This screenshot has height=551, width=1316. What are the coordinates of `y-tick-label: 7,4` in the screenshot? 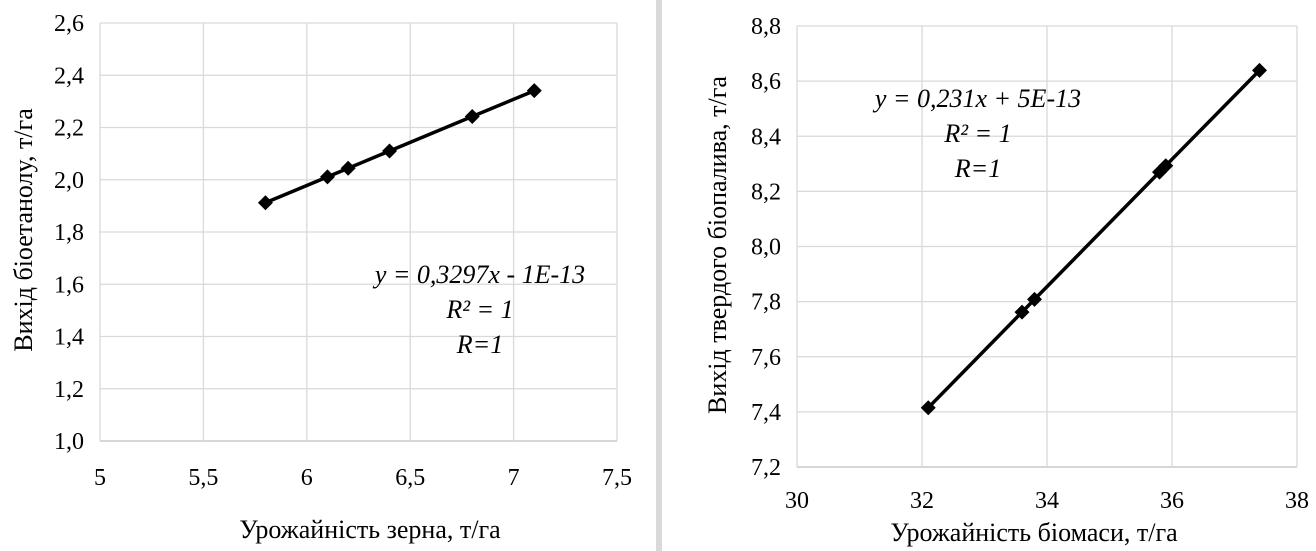 It's located at (766, 413).